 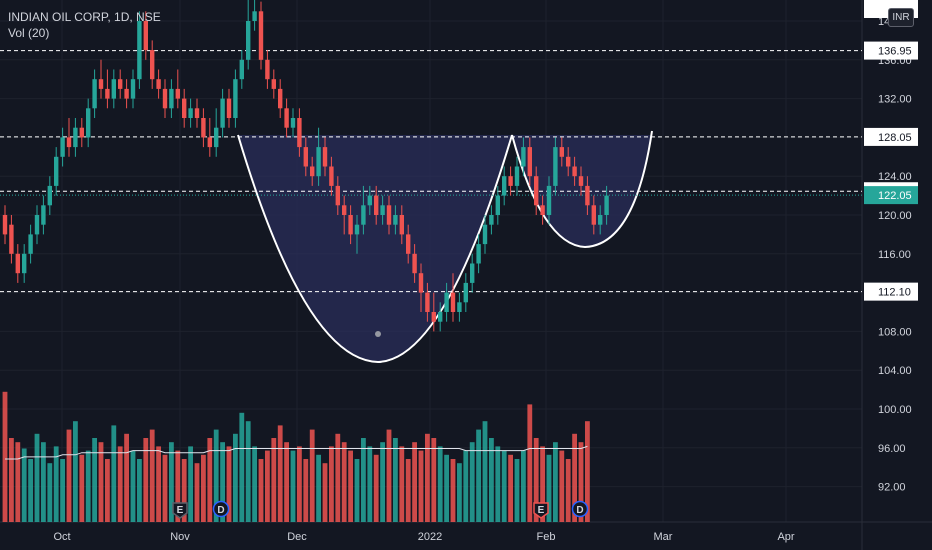 I want to click on price-tick-label: 116.00, so click(x=894, y=255).